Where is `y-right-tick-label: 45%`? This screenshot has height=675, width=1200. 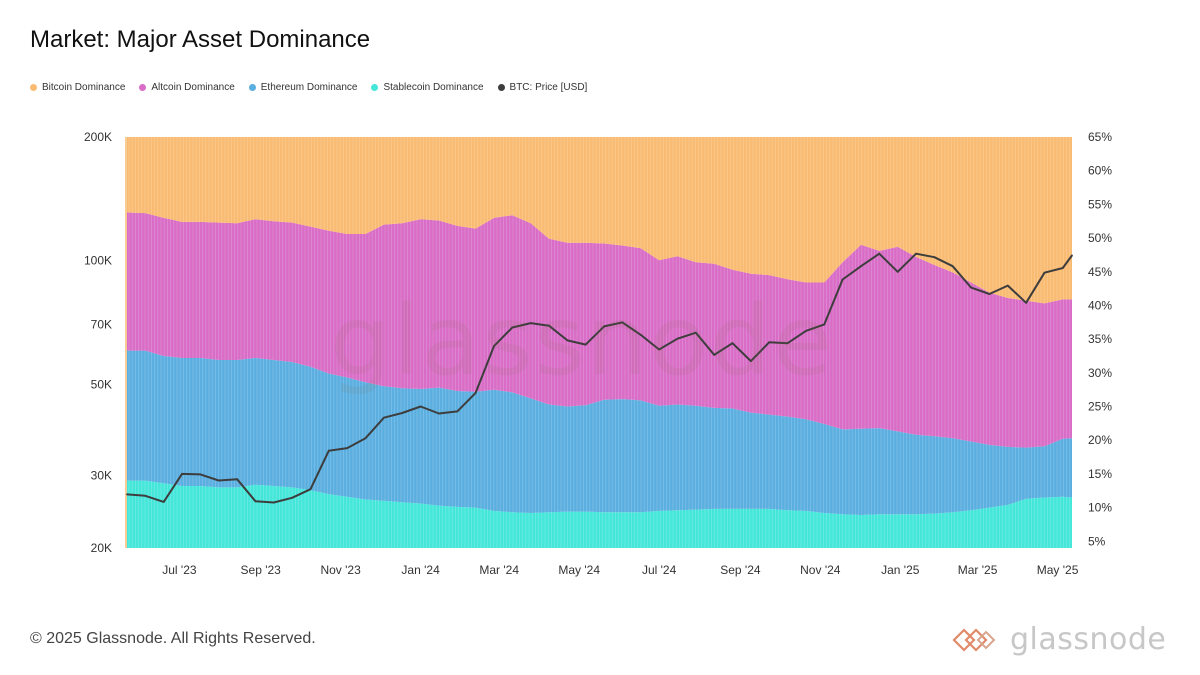 y-right-tick-label: 45% is located at coordinates (1100, 272).